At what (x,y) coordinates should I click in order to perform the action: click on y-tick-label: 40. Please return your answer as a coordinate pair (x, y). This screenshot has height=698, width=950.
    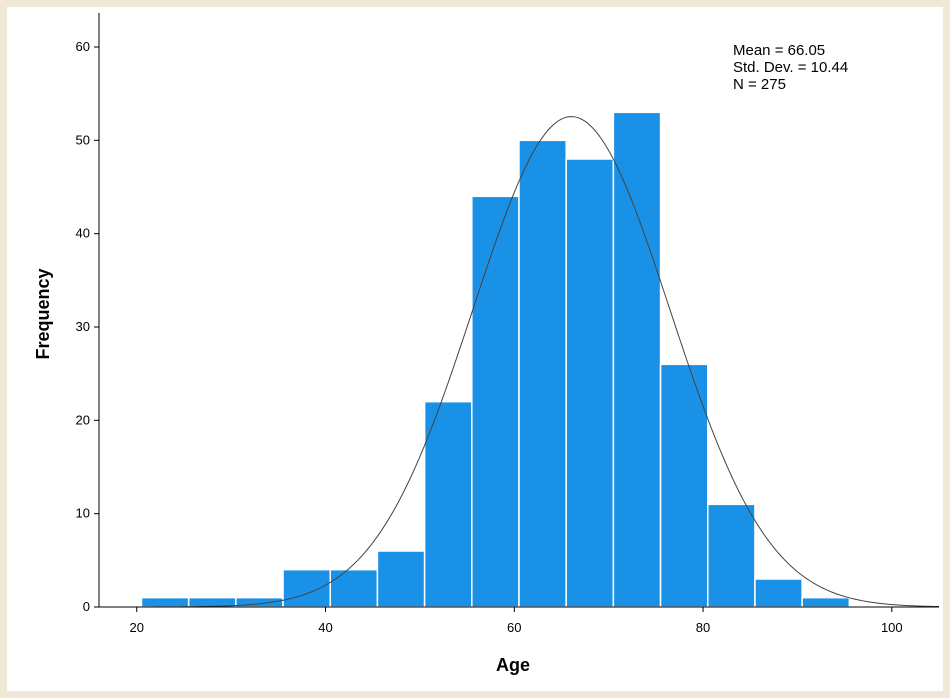
    Looking at the image, I should click on (83, 233).